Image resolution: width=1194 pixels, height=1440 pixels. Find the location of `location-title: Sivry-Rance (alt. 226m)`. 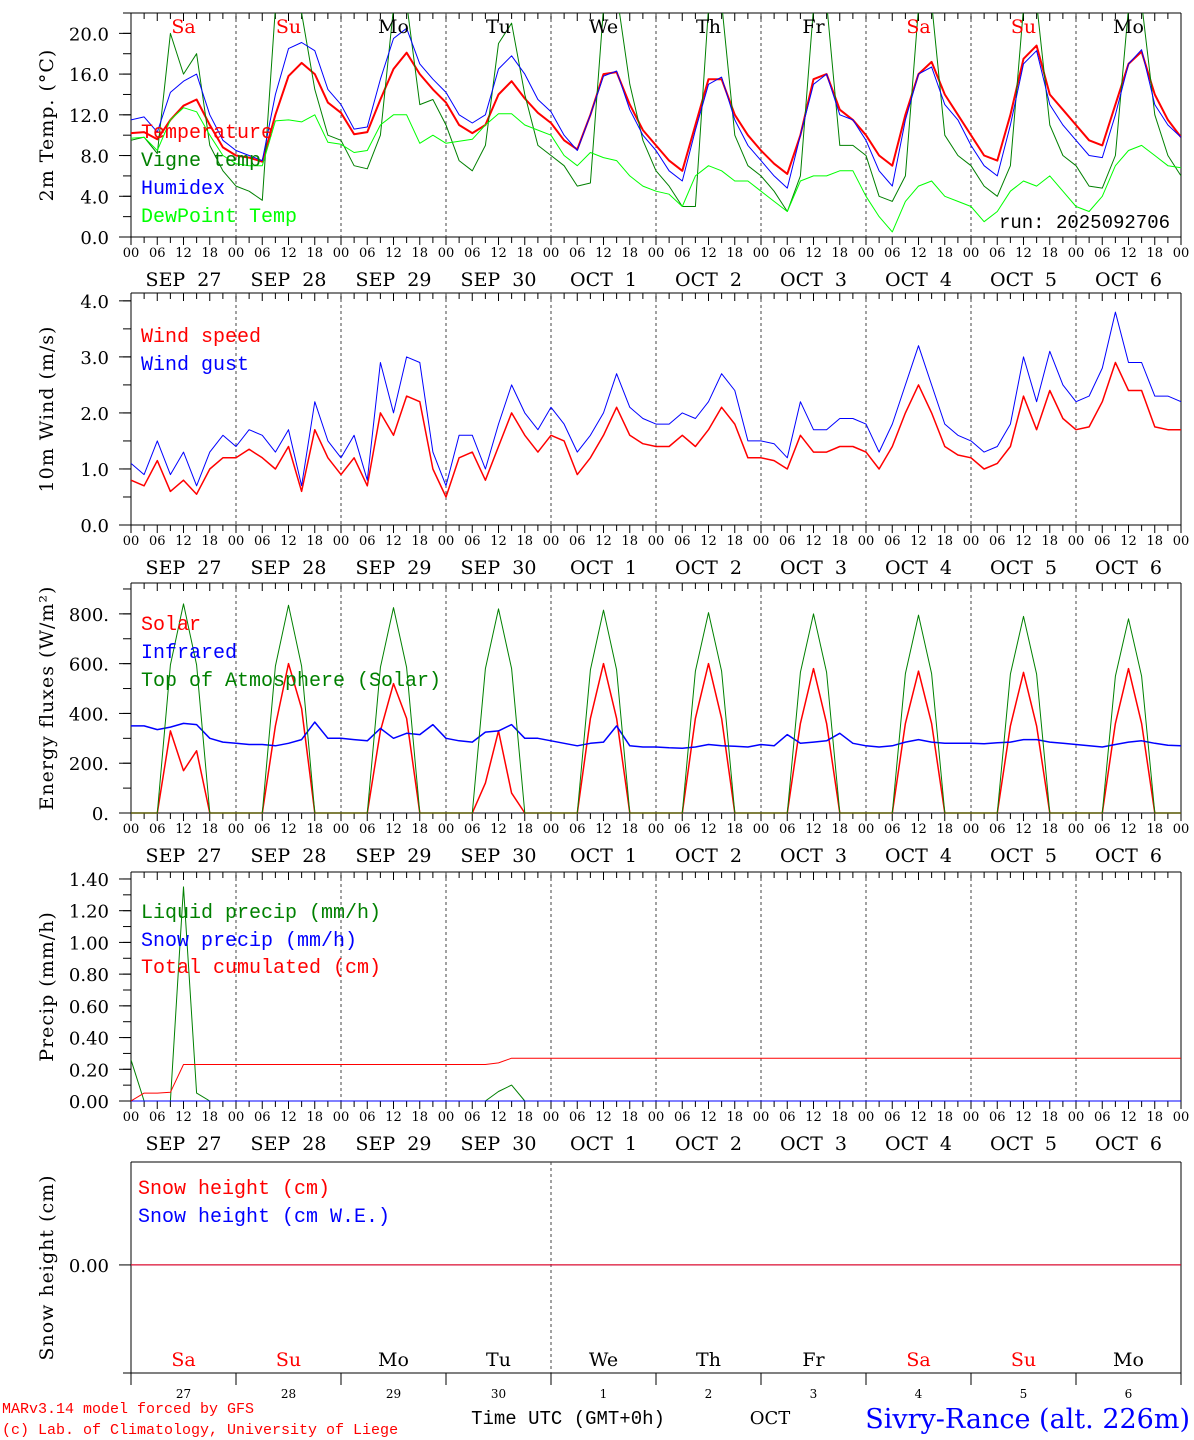

location-title: Sivry-Rance (alt. 226m) is located at coordinates (1027, 1419).